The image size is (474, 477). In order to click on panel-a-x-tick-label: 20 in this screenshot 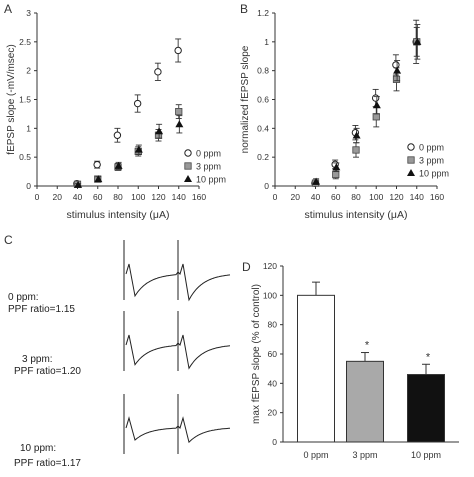, I will do `click(58, 197)`.